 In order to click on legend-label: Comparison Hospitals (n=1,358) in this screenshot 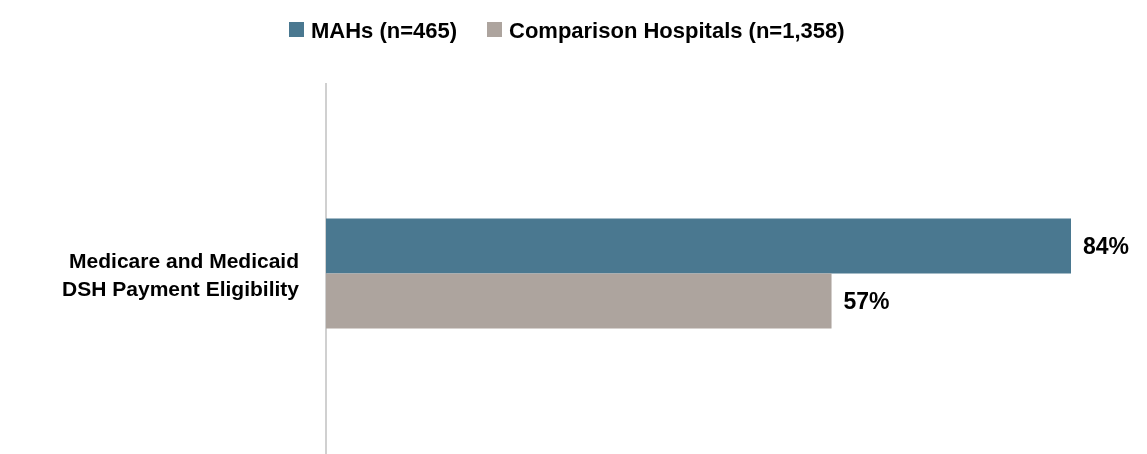, I will do `click(677, 30)`.